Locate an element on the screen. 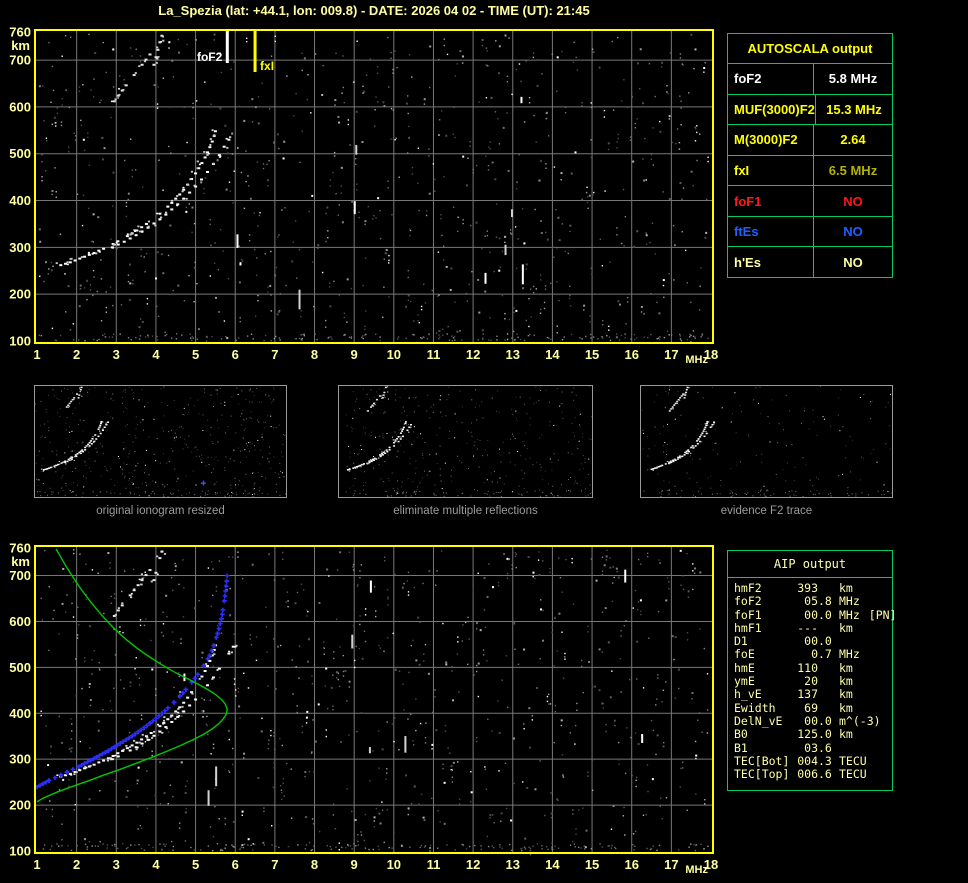 The height and width of the screenshot is (883, 968). parameter-label: hmF1 is located at coordinates (748, 627).